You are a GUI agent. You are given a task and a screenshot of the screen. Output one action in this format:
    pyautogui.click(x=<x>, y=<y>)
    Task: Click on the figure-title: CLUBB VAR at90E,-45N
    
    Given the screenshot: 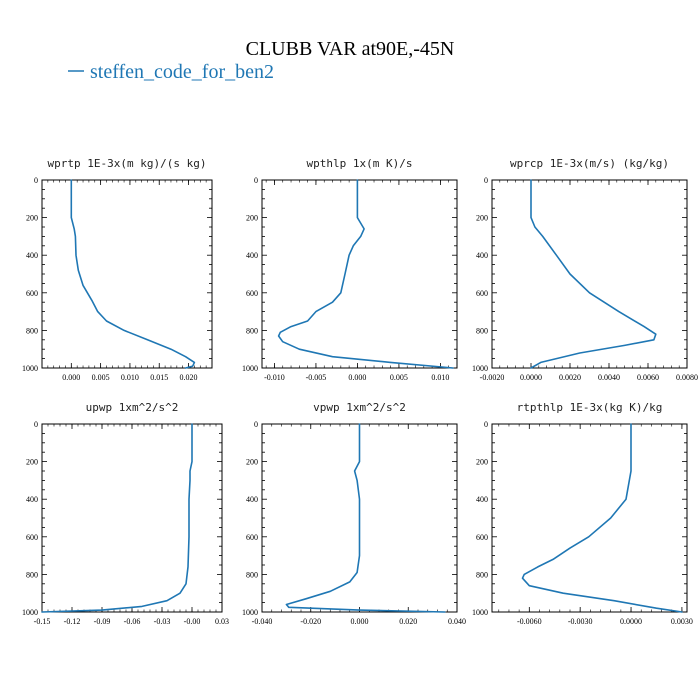 What is the action you would take?
    pyautogui.click(x=350, y=49)
    